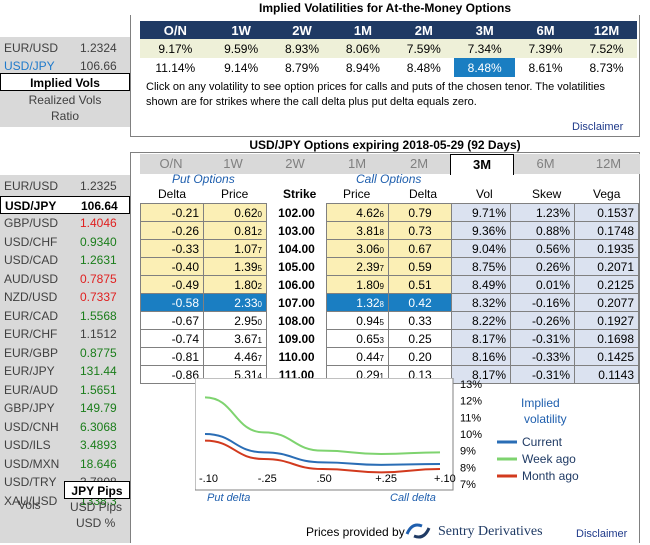 This screenshot has width=650, height=545. I want to click on pair-spot: 131.44, so click(98, 371).